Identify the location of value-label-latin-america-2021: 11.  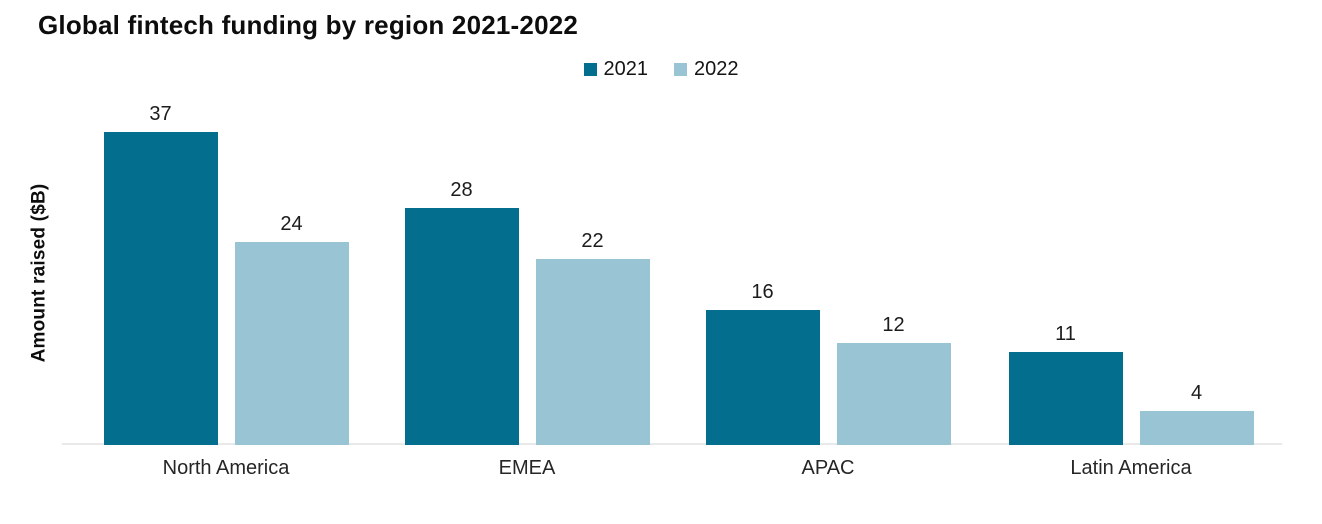
(1065, 334).